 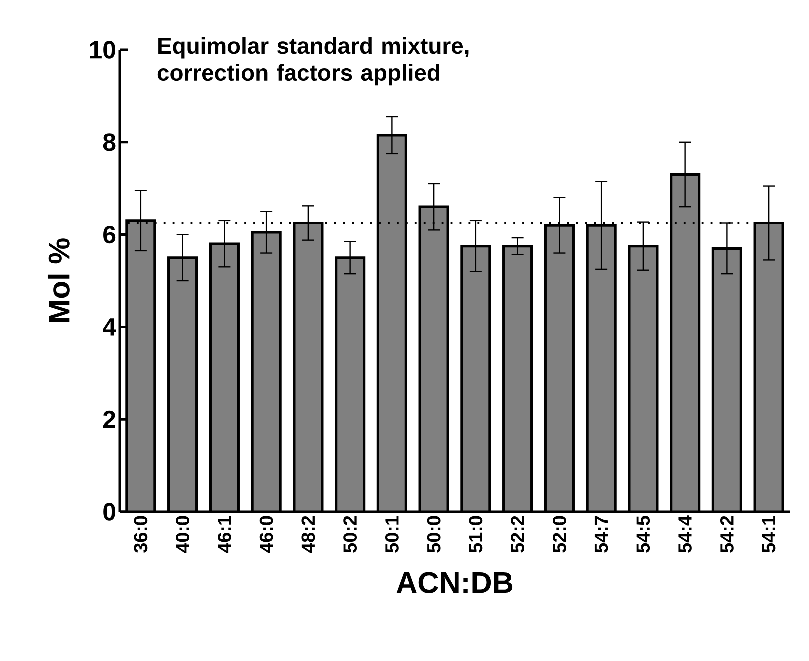 I want to click on chart-title: Equimolar standard mixture, correction factors applied, so click(x=313, y=61).